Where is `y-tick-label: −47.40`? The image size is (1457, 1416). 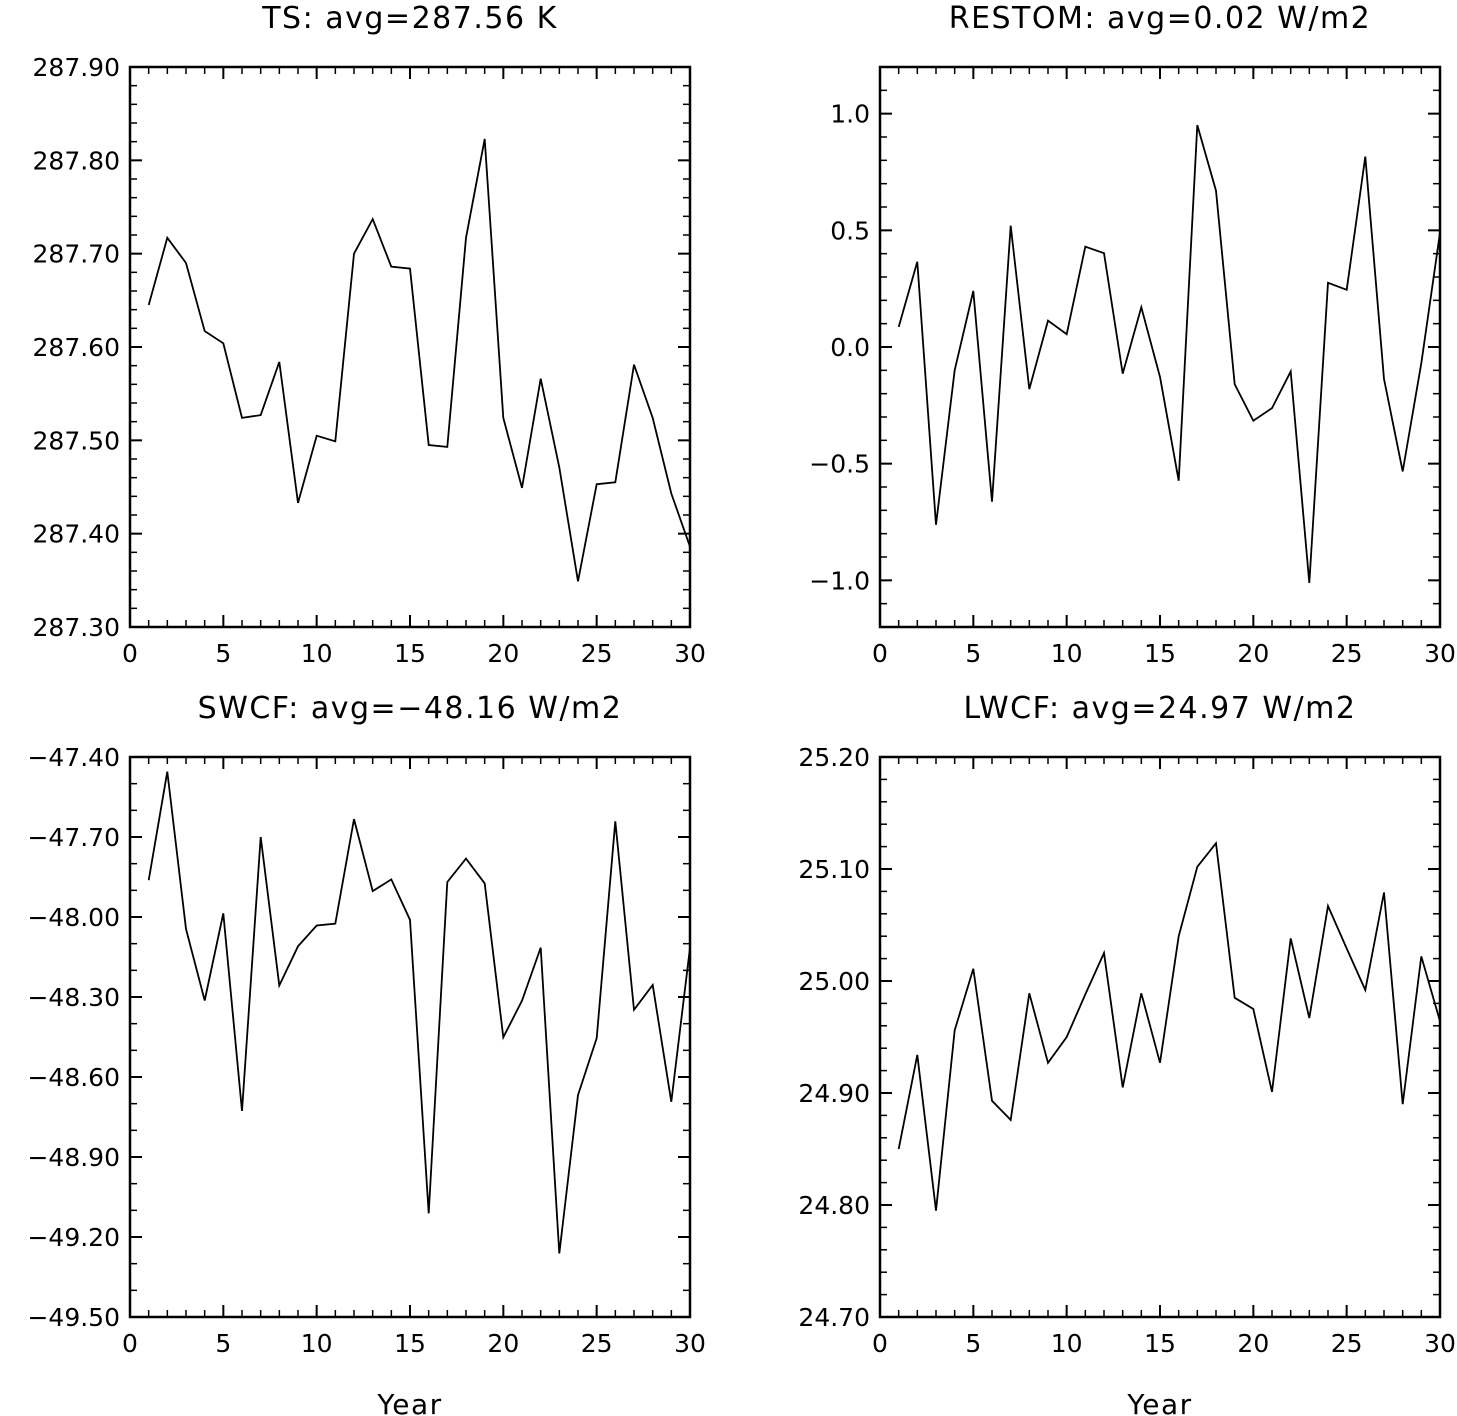
y-tick-label: −47.40 is located at coordinates (73, 757).